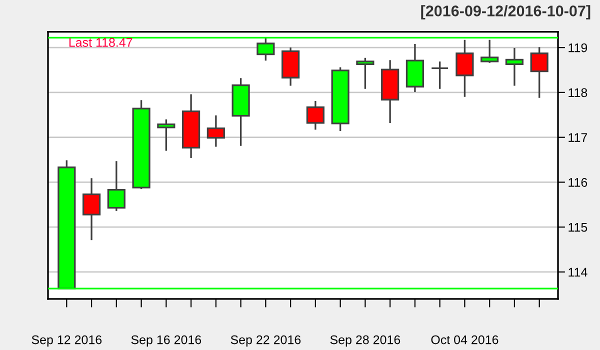  Describe the element at coordinates (365, 341) in the screenshot. I see `x-tick-label: Sep 28 2016` at that location.